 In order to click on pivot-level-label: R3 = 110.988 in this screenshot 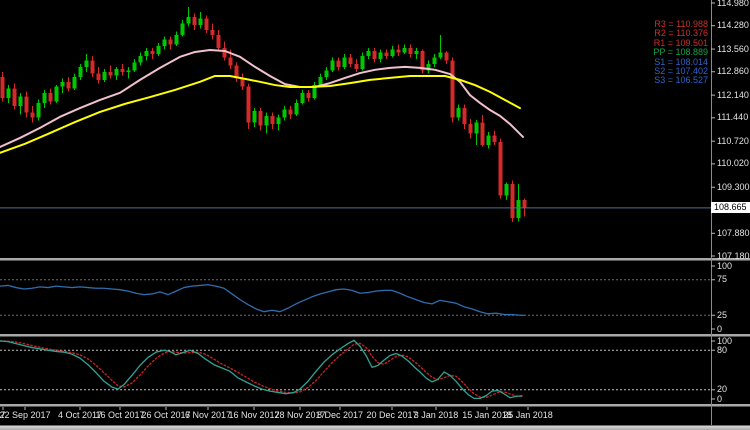, I will do `click(681, 24)`.